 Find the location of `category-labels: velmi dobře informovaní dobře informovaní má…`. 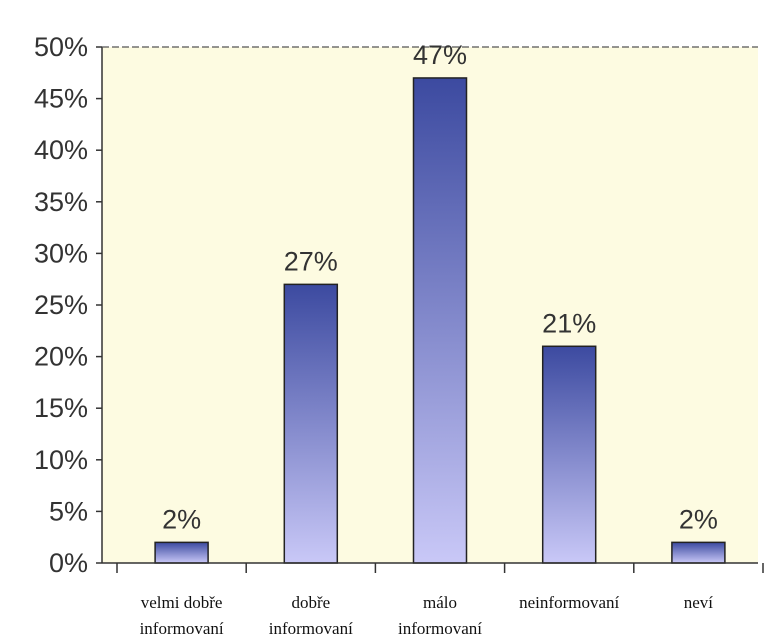

category-labels: velmi dobře informovaní dobře informovaní má… is located at coordinates (427, 615).